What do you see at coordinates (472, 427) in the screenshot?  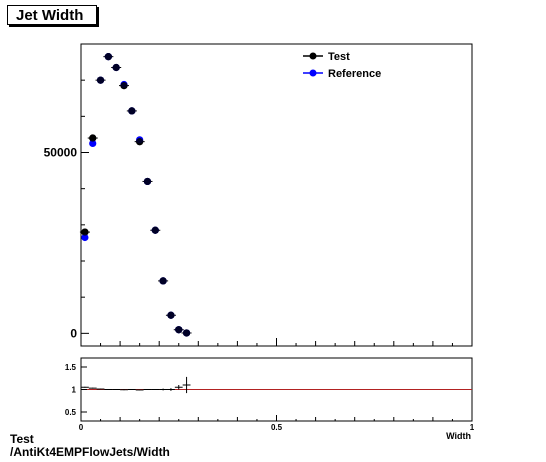 I see `ratio-x-tick-label: 1` at bounding box center [472, 427].